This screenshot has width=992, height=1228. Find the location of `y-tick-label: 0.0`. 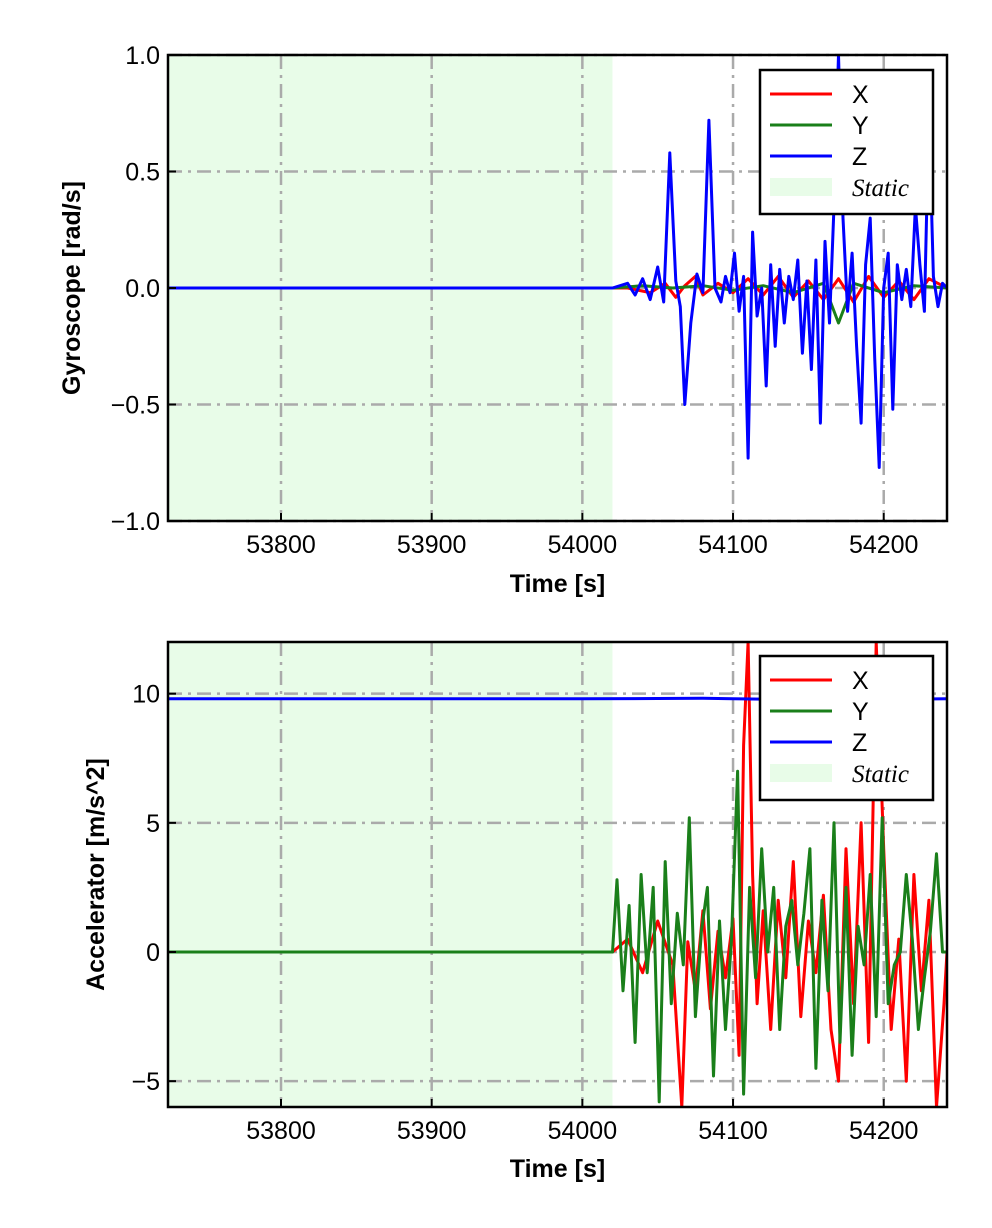

y-tick-label: 0.0 is located at coordinates (142, 289).